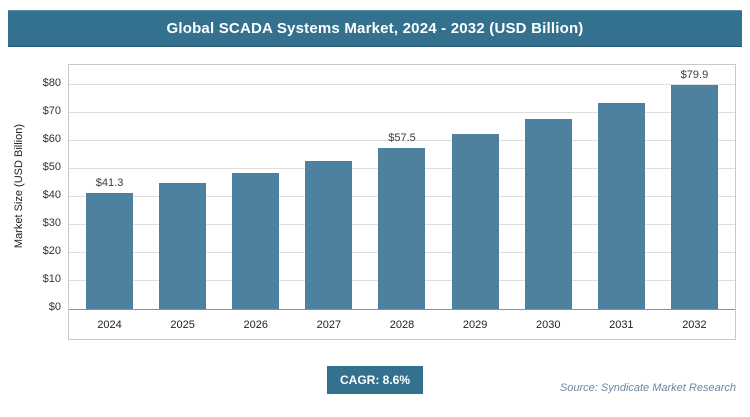  Describe the element at coordinates (694, 197) in the screenshot. I see `bar-2032` at that location.